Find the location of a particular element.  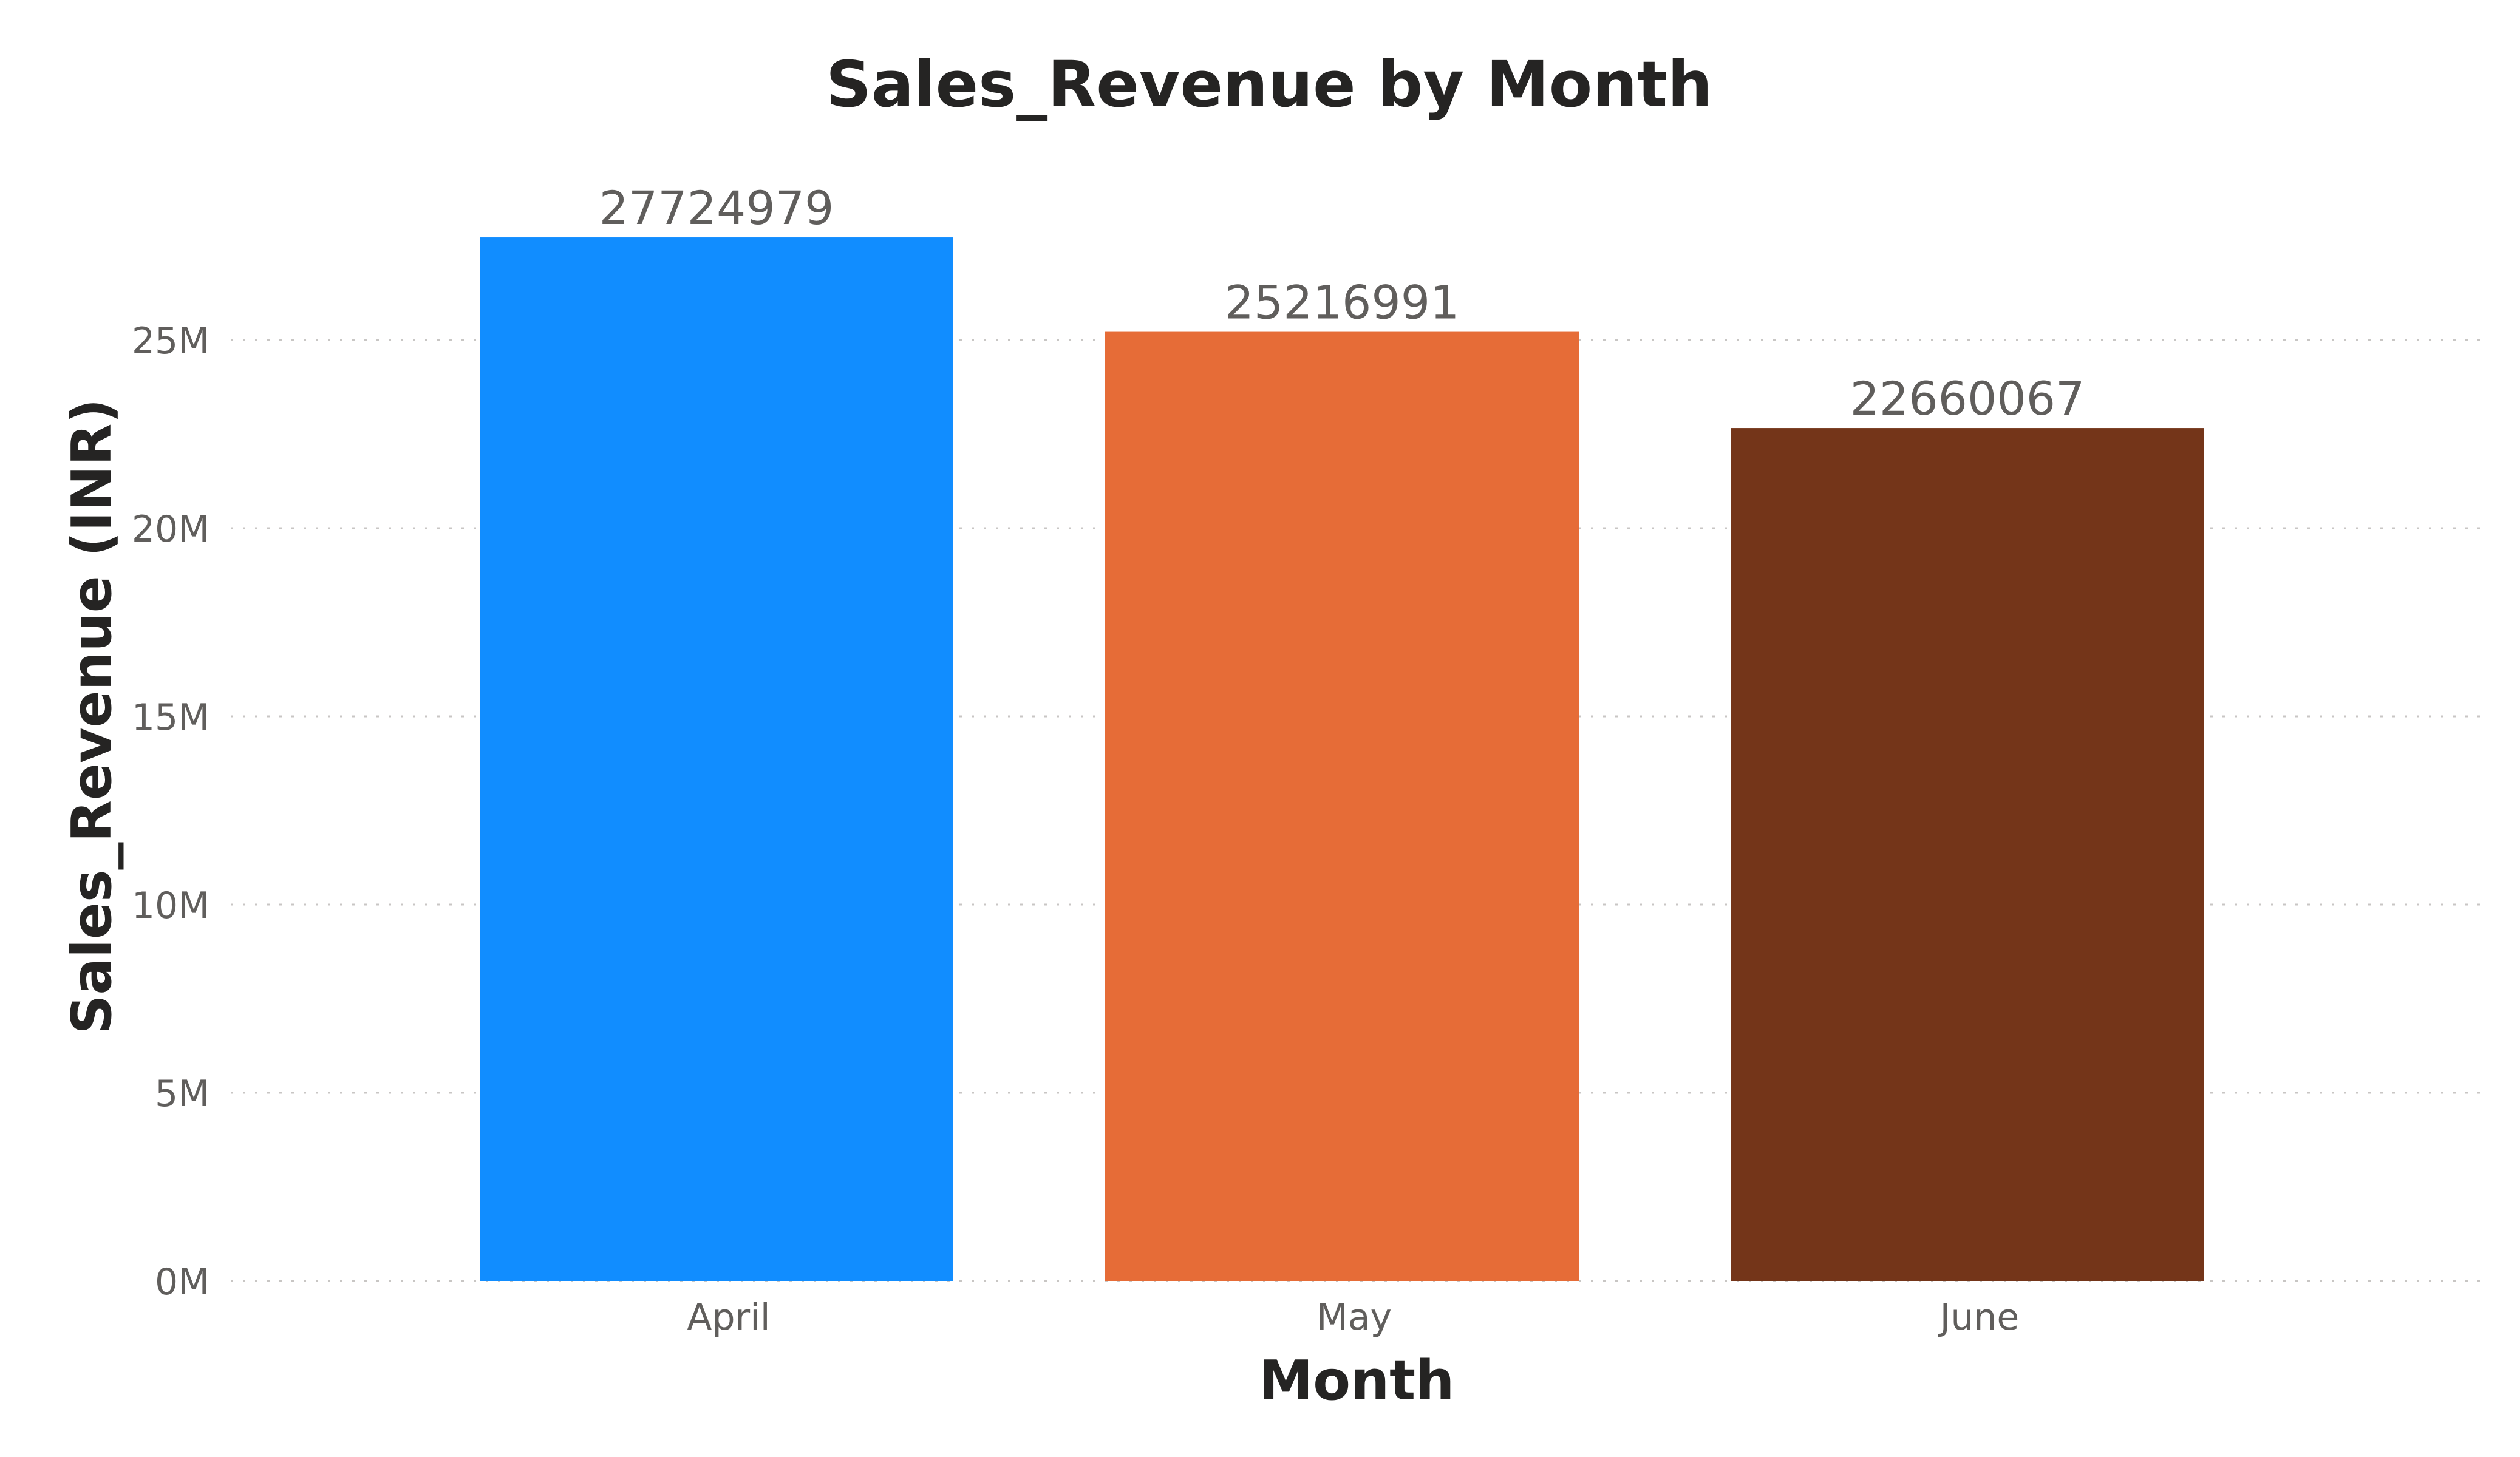

y-tick-label: 15M is located at coordinates (170, 717).